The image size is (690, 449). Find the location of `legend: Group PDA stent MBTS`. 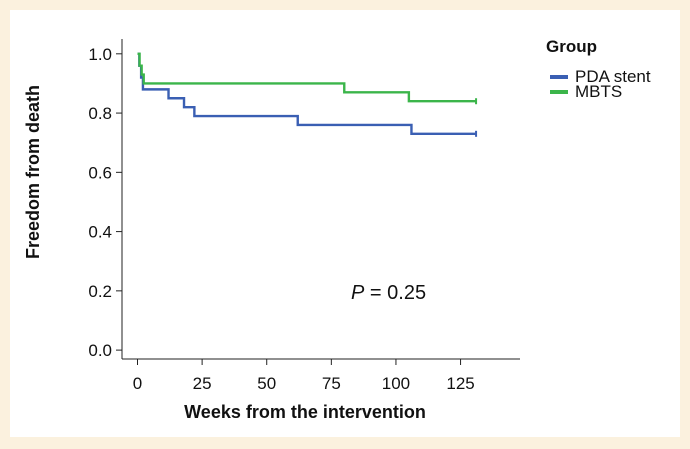

legend: Group PDA stent MBTS is located at coordinates (598, 69).